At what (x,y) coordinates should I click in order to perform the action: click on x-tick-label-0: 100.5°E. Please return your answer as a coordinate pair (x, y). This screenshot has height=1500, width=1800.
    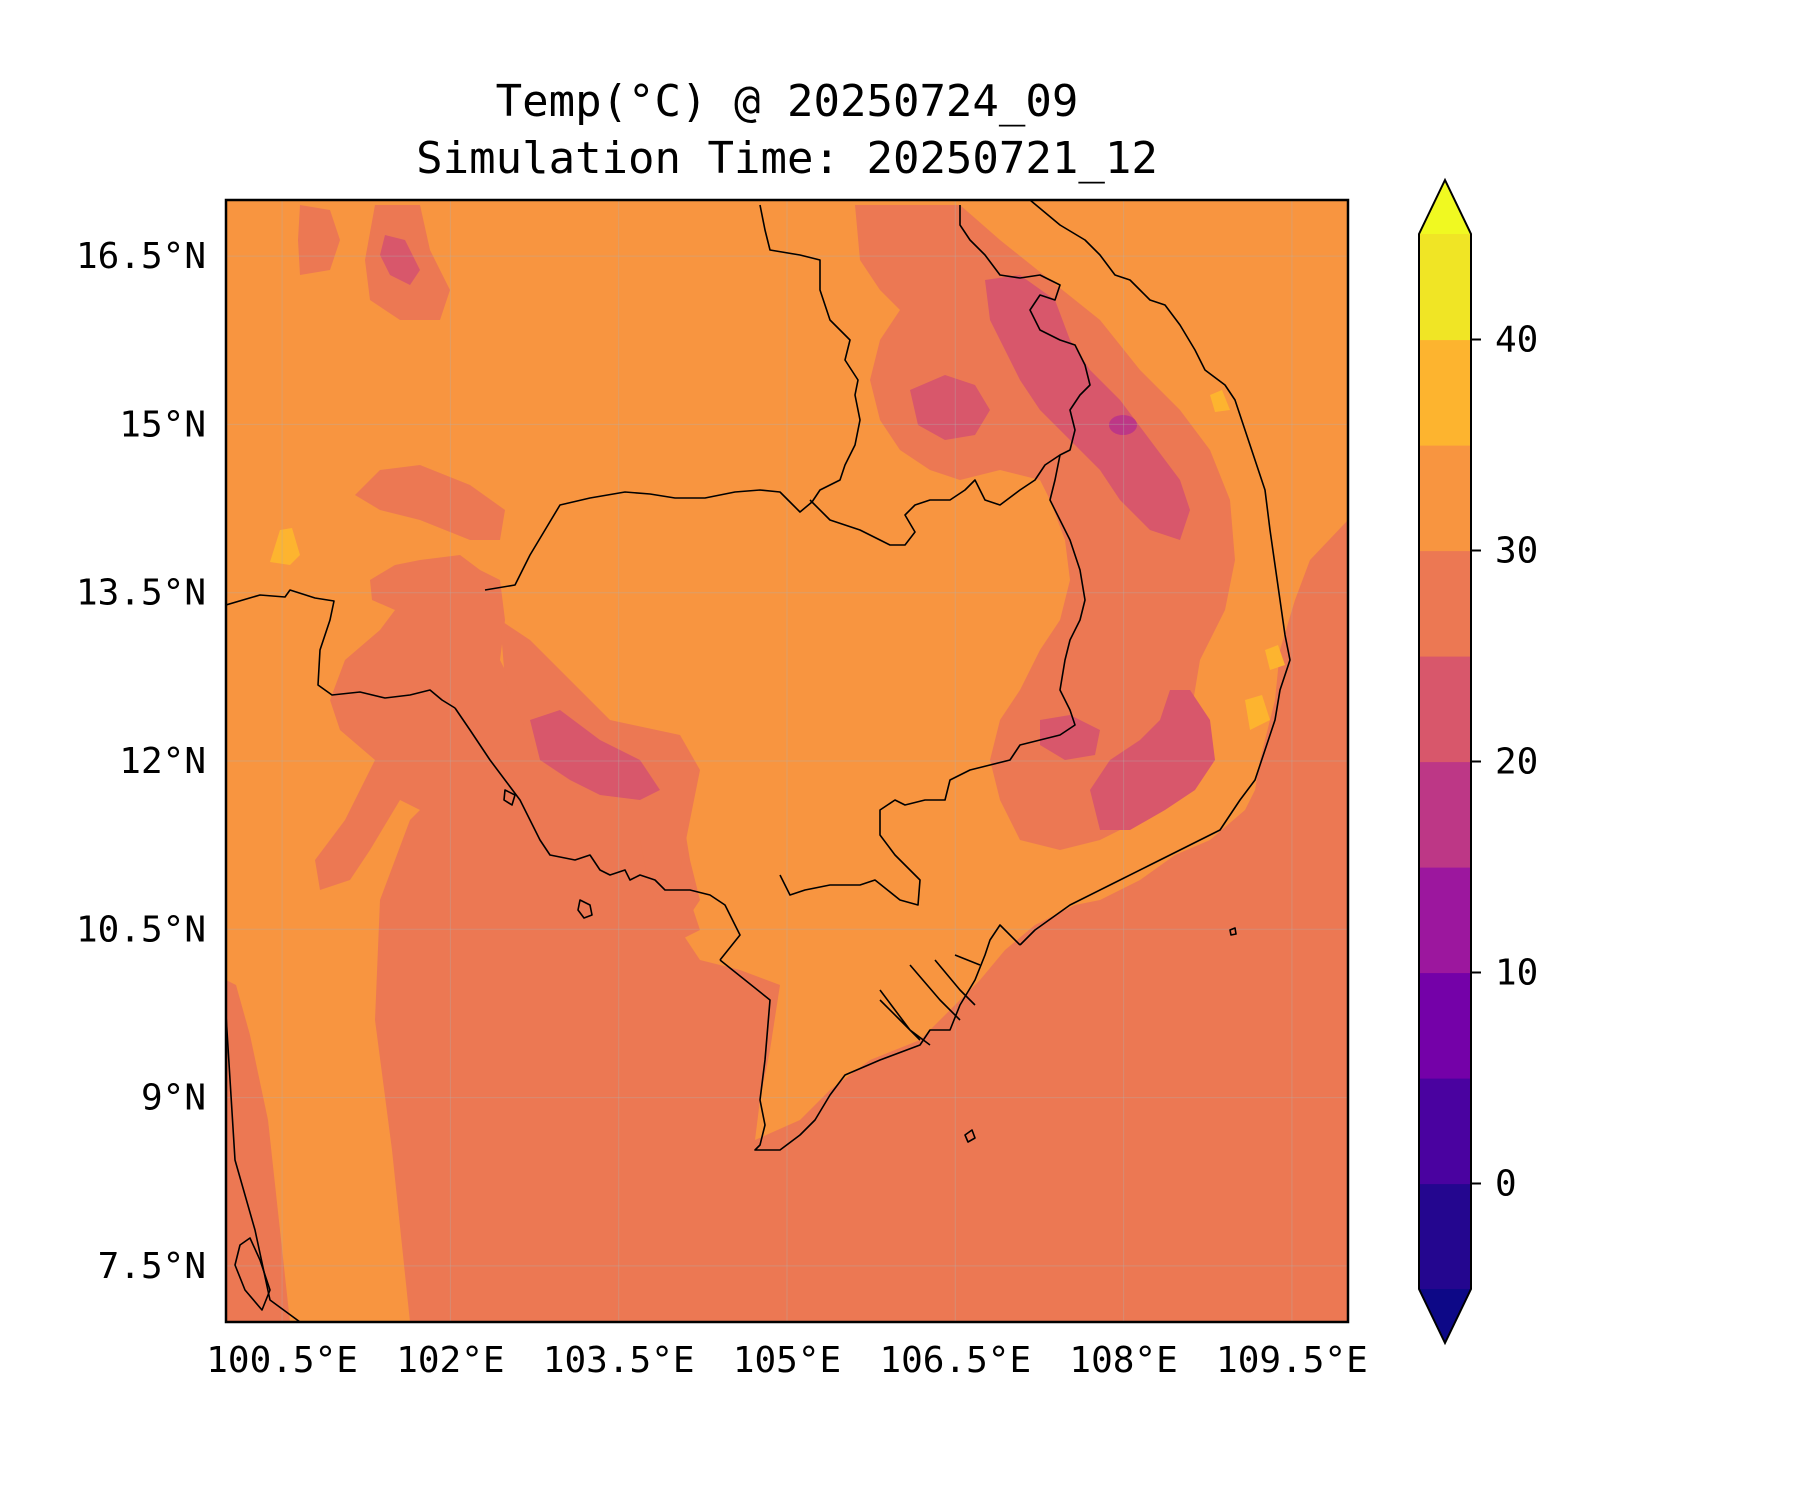
    Looking at the image, I should click on (282, 1360).